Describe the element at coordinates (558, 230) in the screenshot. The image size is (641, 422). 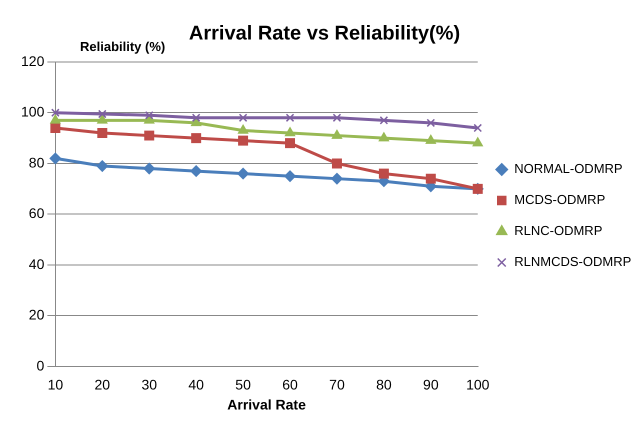
I see `legend-label: RLNC-ODMRP` at that location.